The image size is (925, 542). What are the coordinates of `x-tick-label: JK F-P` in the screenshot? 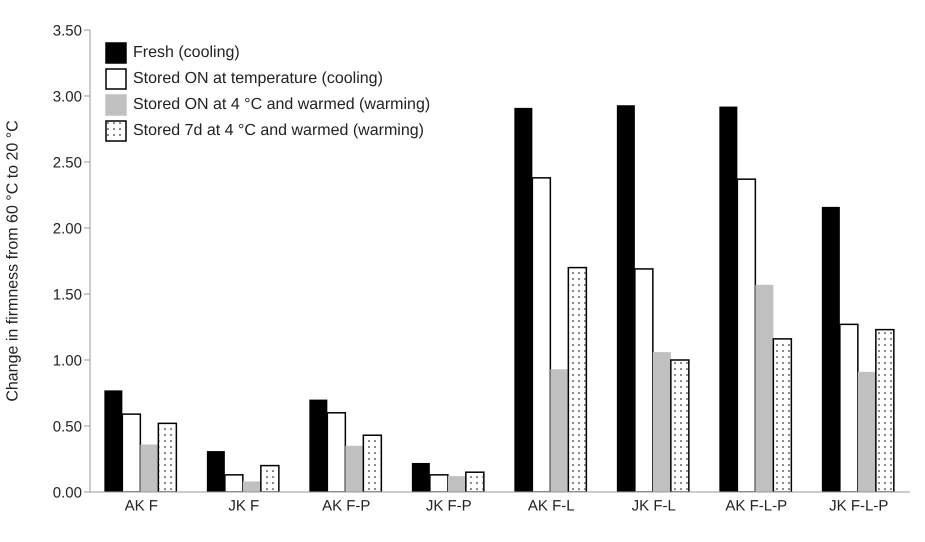 It's located at (449, 506).